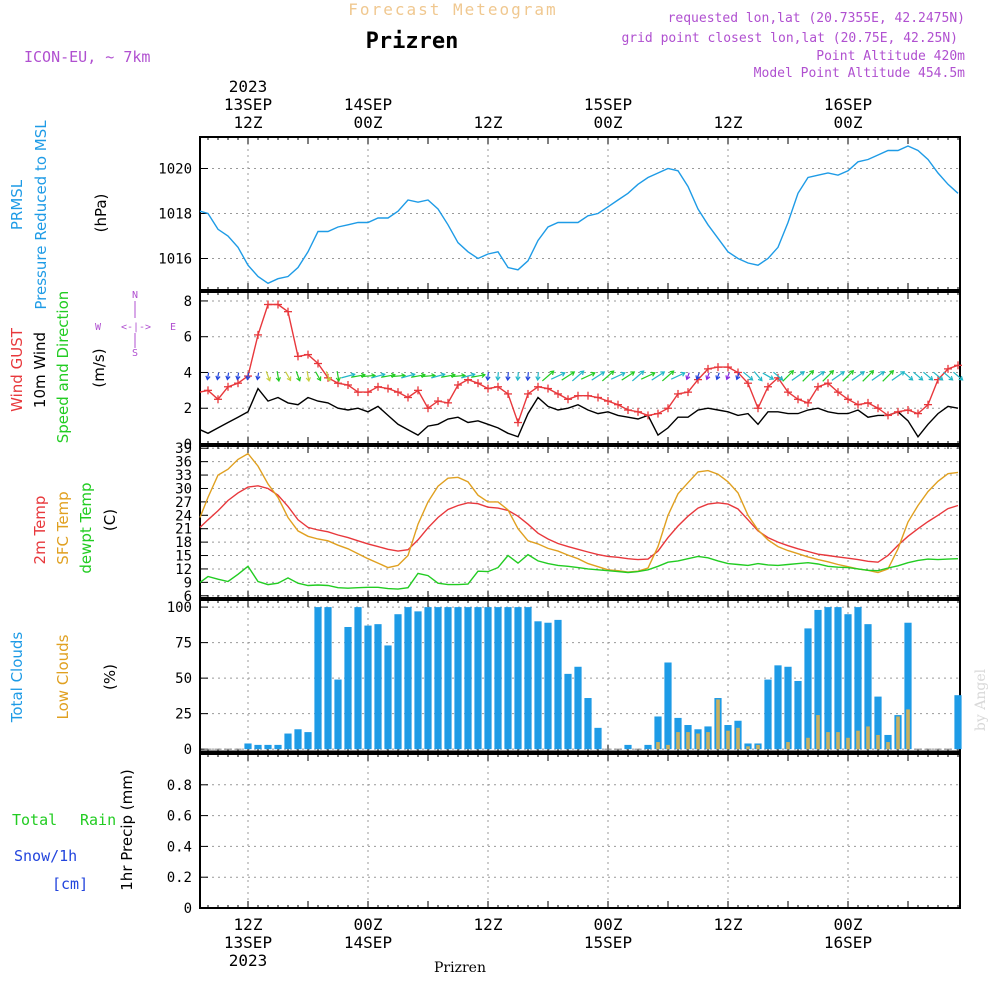  Describe the element at coordinates (179, 847) in the screenshot. I see `ytick-label: 0.4` at that location.